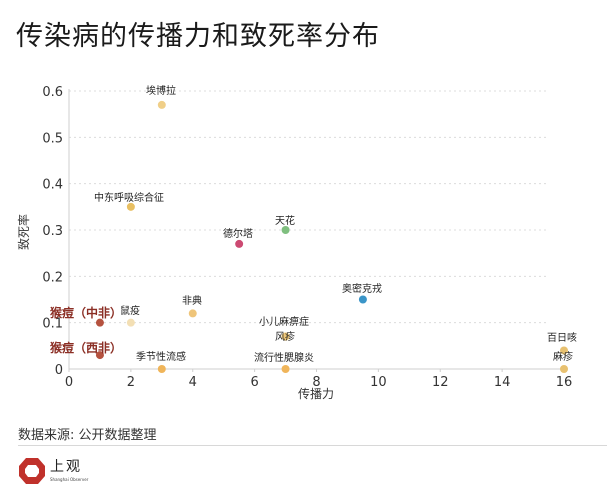 This screenshot has width=607, height=500. I want to click on point-label: 流行性腮腺炎, so click(284, 357).